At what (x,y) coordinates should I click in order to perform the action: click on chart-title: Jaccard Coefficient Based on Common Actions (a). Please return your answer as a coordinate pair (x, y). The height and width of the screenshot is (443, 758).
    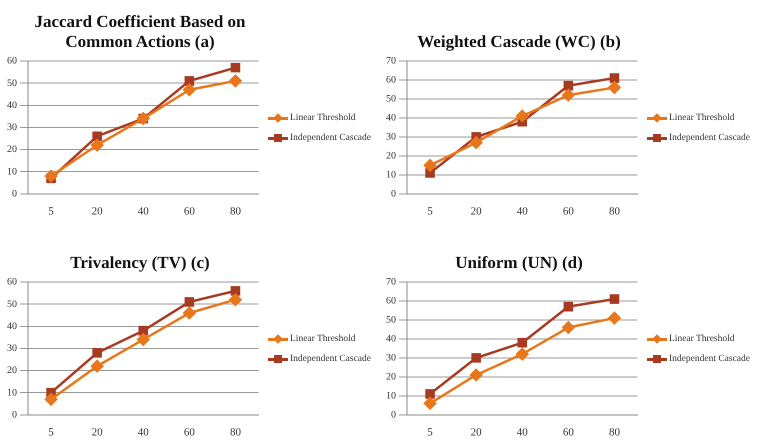
    Looking at the image, I should click on (140, 31).